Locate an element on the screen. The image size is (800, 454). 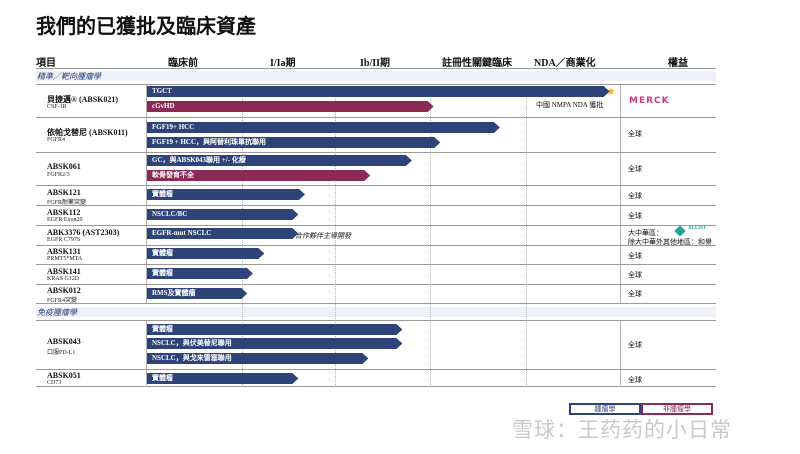
grid-line-5b is located at coordinates (620, 352).